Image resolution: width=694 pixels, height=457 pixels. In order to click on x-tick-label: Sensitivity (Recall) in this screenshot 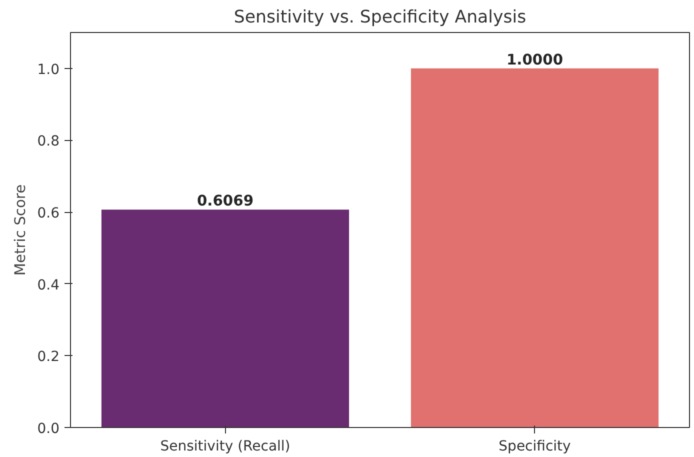, I will do `click(225, 446)`.